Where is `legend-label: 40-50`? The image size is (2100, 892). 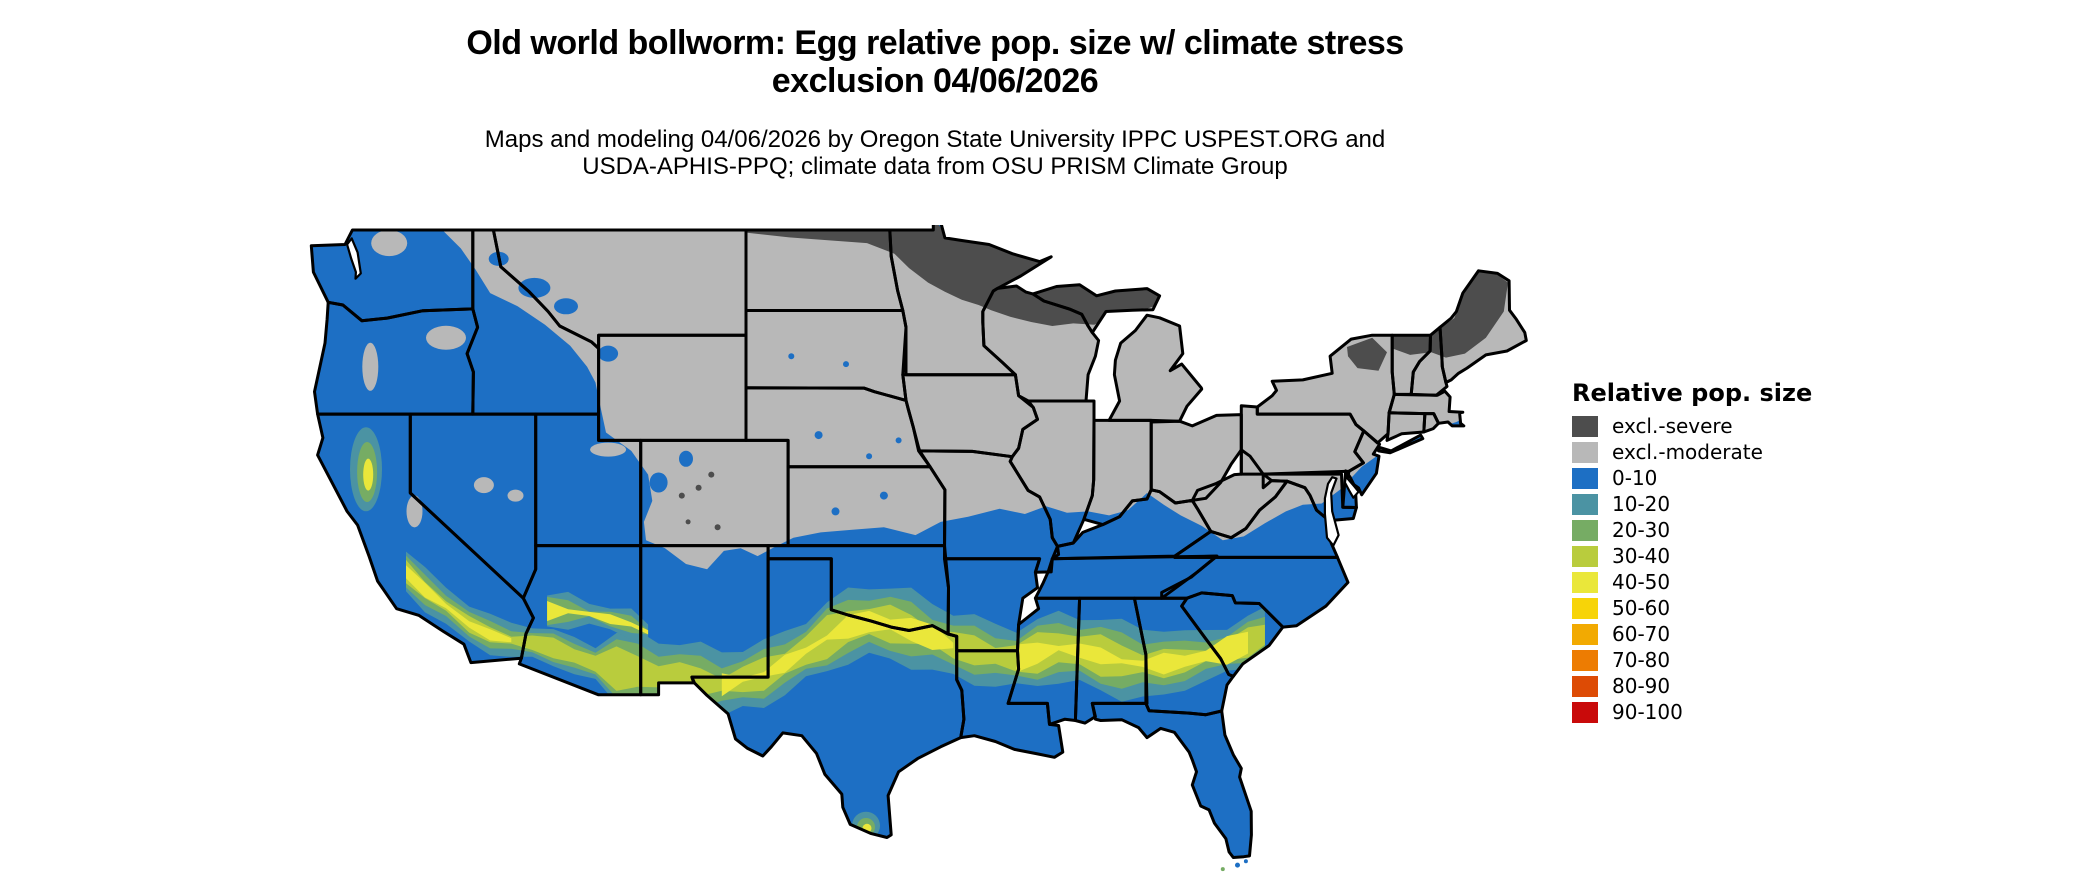
legend-label: 40-50 is located at coordinates (1641, 582).